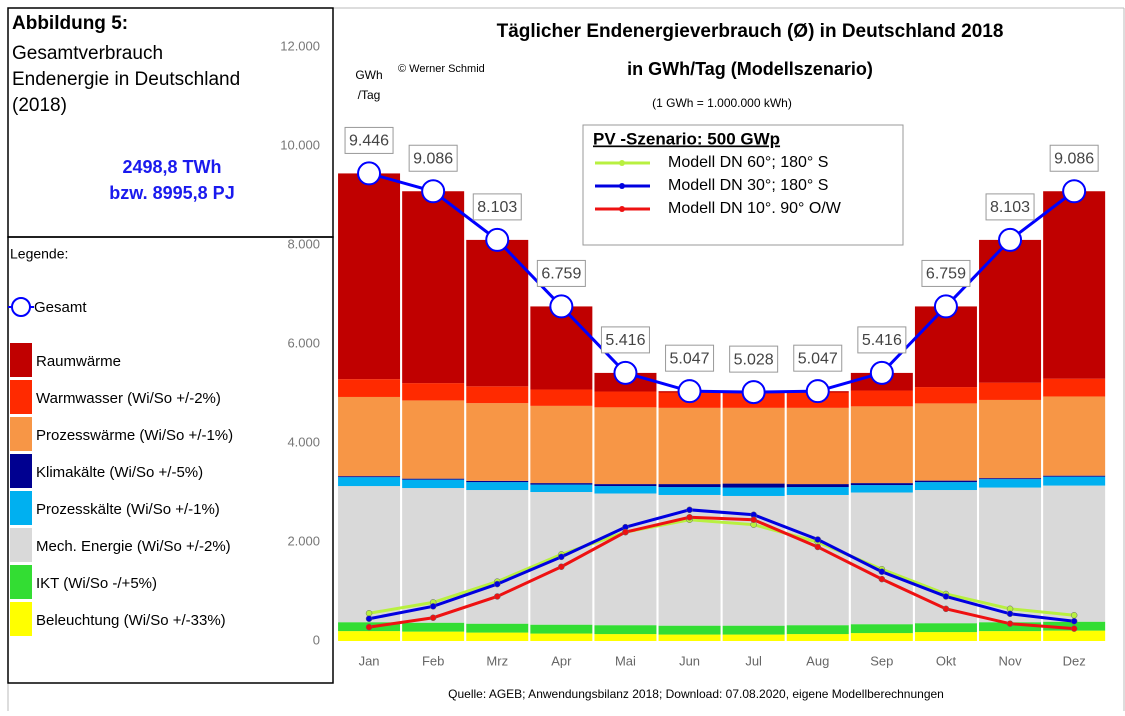 This screenshot has width=1125, height=716. Describe the element at coordinates (441, 69) in the screenshot. I see `copyright: © Werner Schmid` at that location.